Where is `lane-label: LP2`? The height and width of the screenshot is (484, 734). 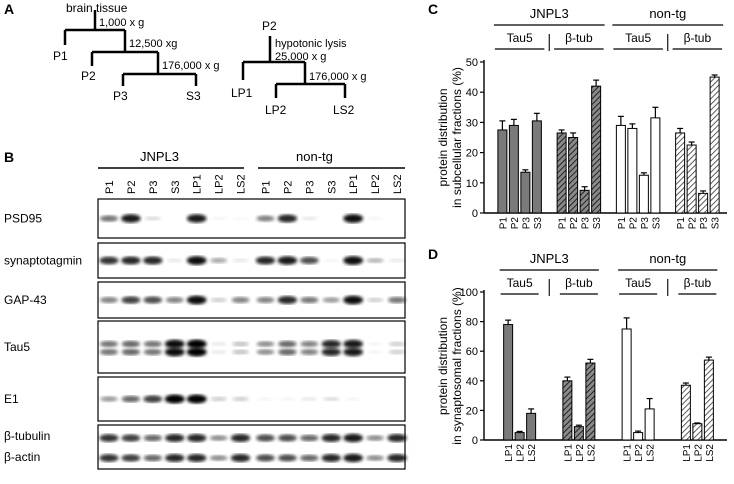 lane-label: LP2 is located at coordinates (376, 184).